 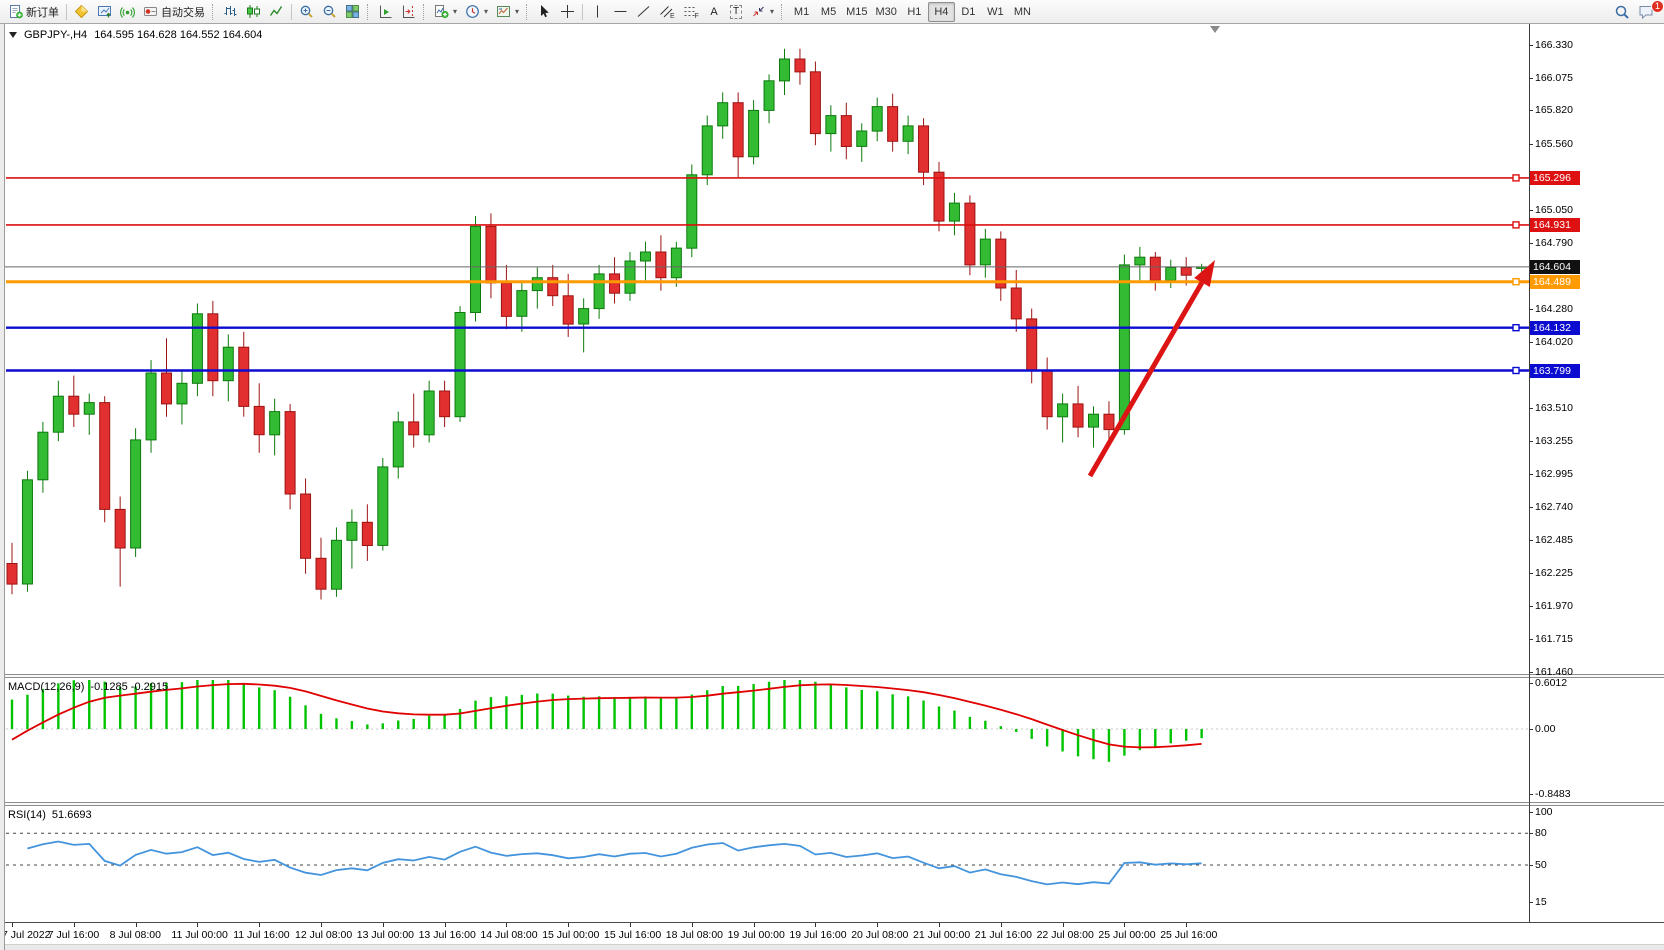 What do you see at coordinates (127, 12) in the screenshot?
I see `signals-button` at bounding box center [127, 12].